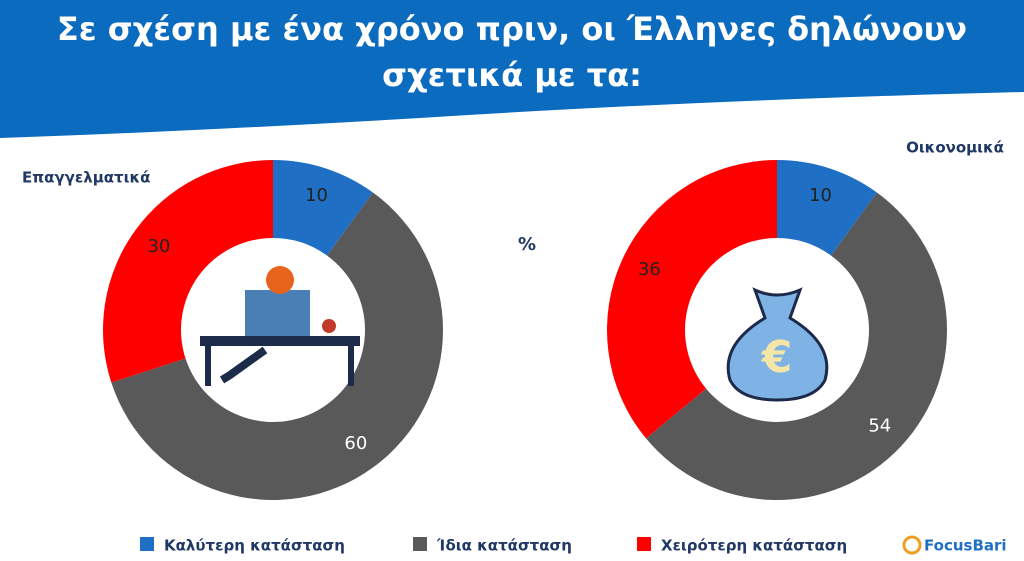  What do you see at coordinates (158, 246) in the screenshot?
I see `data-label: 30` at bounding box center [158, 246].